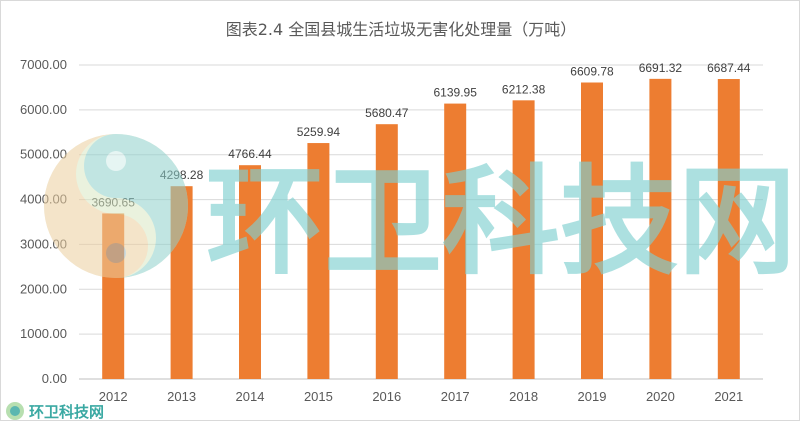 The image size is (800, 422). I want to click on y-tick-label: 7000.00, so click(43, 64).